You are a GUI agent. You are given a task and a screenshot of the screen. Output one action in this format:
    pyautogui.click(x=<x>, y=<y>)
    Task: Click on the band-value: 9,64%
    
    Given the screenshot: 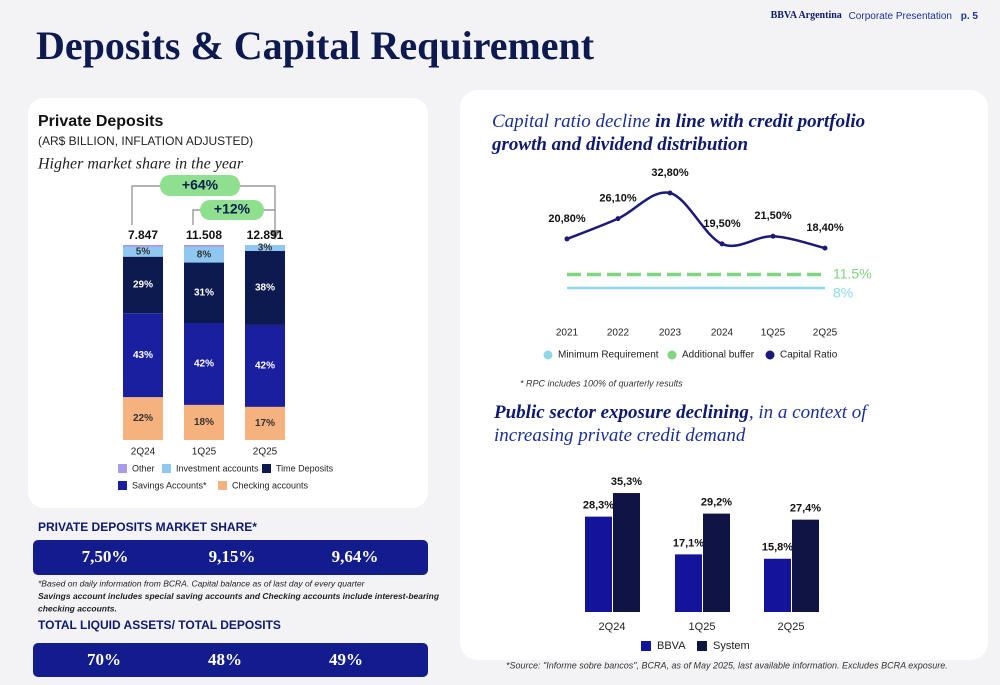 What is the action you would take?
    pyautogui.click(x=355, y=556)
    